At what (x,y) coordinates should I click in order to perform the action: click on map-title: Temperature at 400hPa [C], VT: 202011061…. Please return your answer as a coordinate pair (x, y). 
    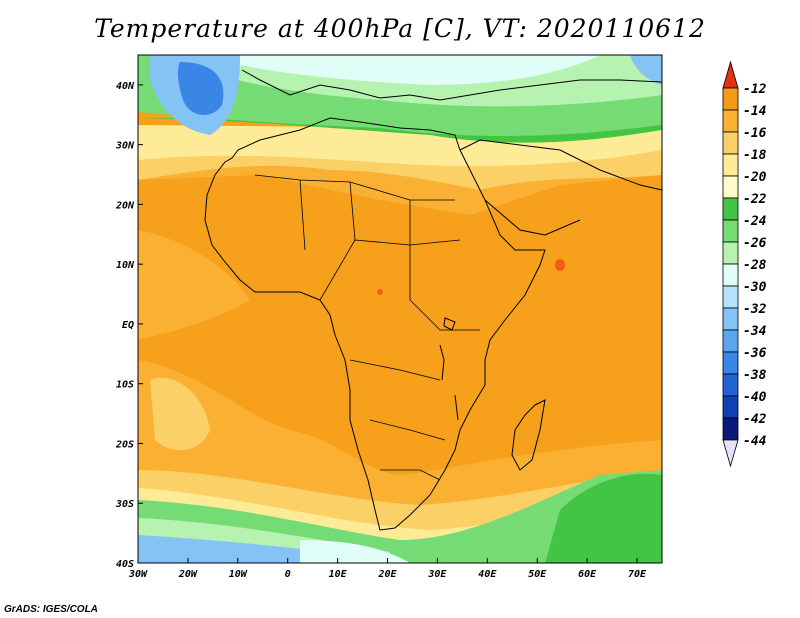
    Looking at the image, I should click on (400, 28).